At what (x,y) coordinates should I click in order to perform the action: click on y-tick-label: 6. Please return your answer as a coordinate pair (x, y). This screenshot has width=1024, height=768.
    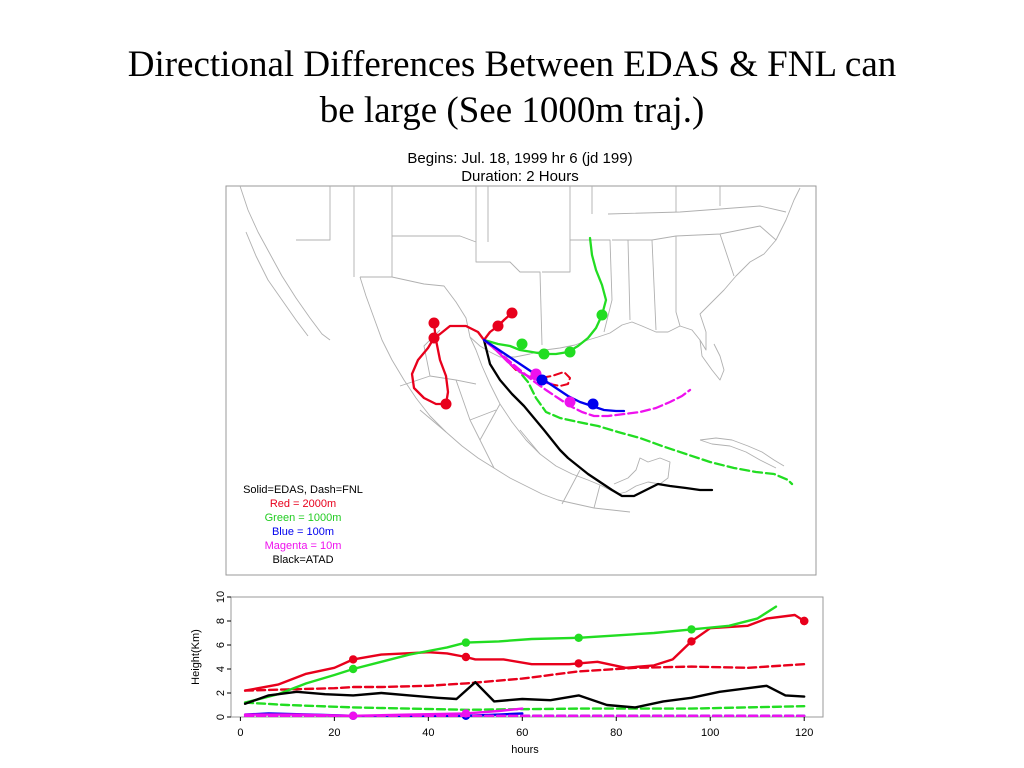
    Looking at the image, I should click on (221, 645).